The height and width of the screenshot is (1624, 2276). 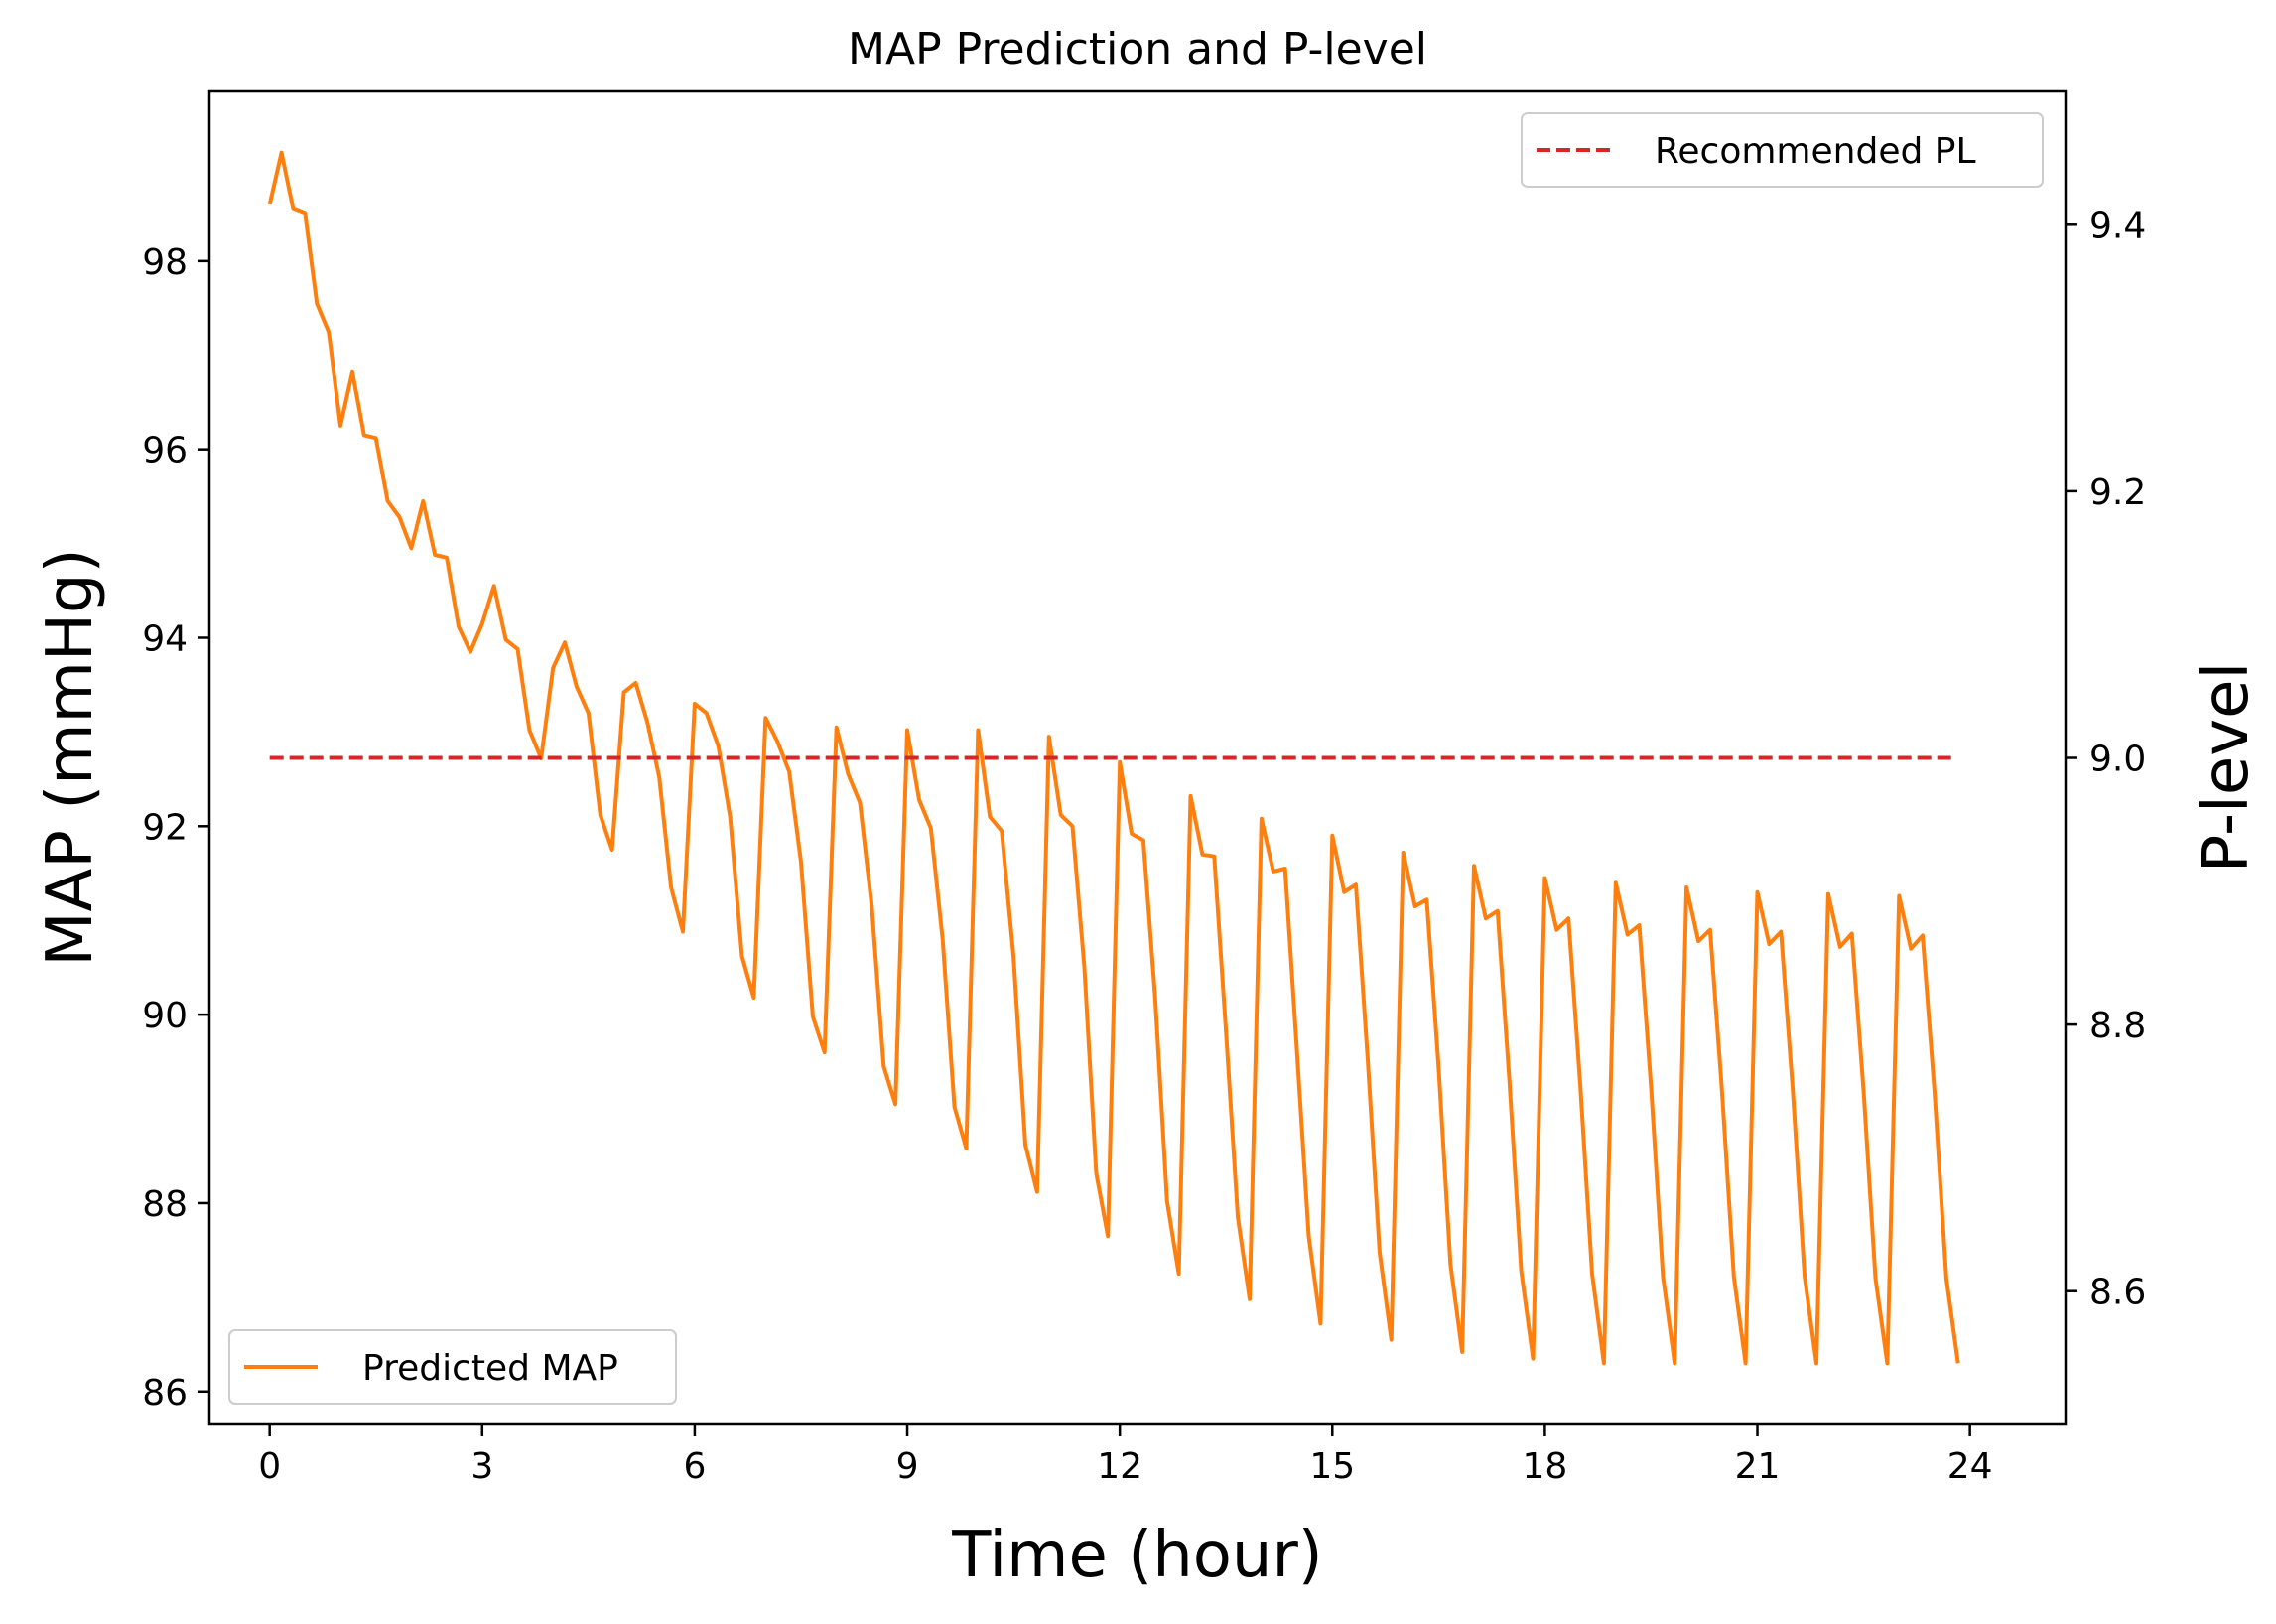 I want to click on x-tick-label: 15, so click(x=1332, y=1466).